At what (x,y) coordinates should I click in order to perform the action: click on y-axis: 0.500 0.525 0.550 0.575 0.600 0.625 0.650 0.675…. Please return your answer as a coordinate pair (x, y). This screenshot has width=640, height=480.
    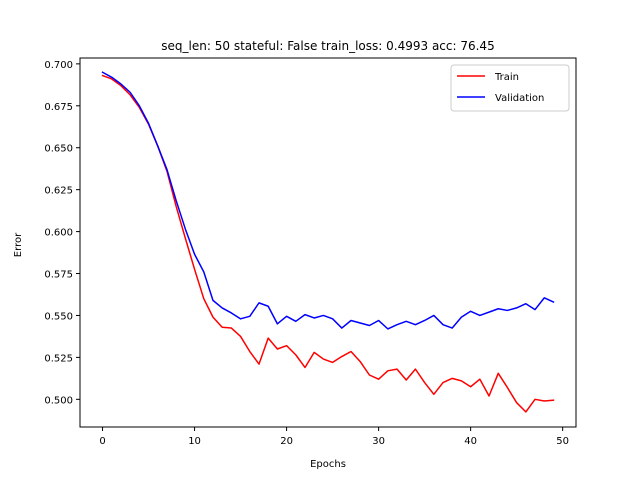
    Looking at the image, I should click on (62, 233).